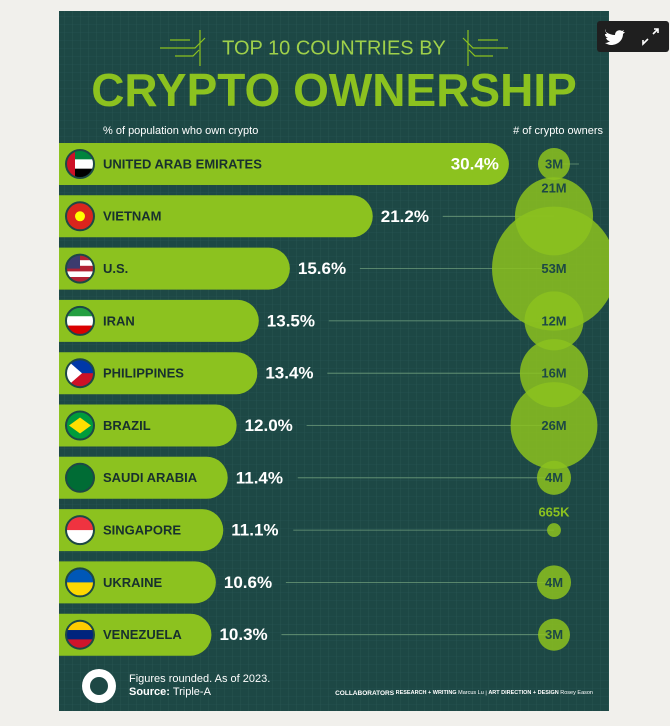 The width and height of the screenshot is (670, 726). I want to click on bubble-label: 3M, so click(554, 634).